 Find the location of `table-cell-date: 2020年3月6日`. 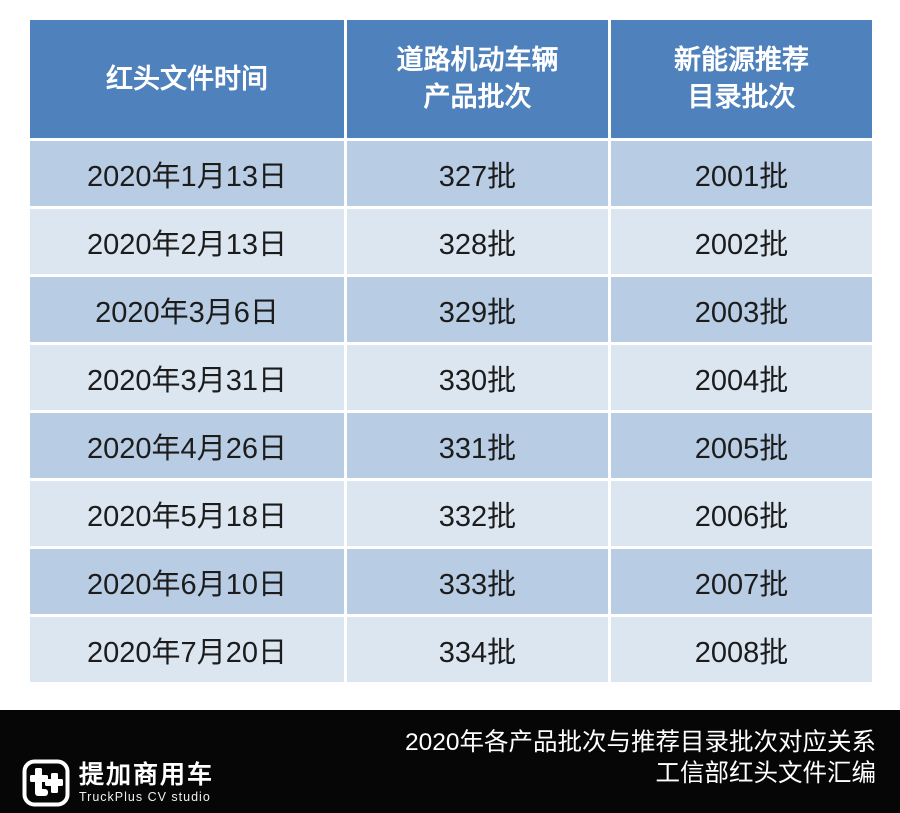

table-cell-date: 2020年3月6日 is located at coordinates (187, 309).